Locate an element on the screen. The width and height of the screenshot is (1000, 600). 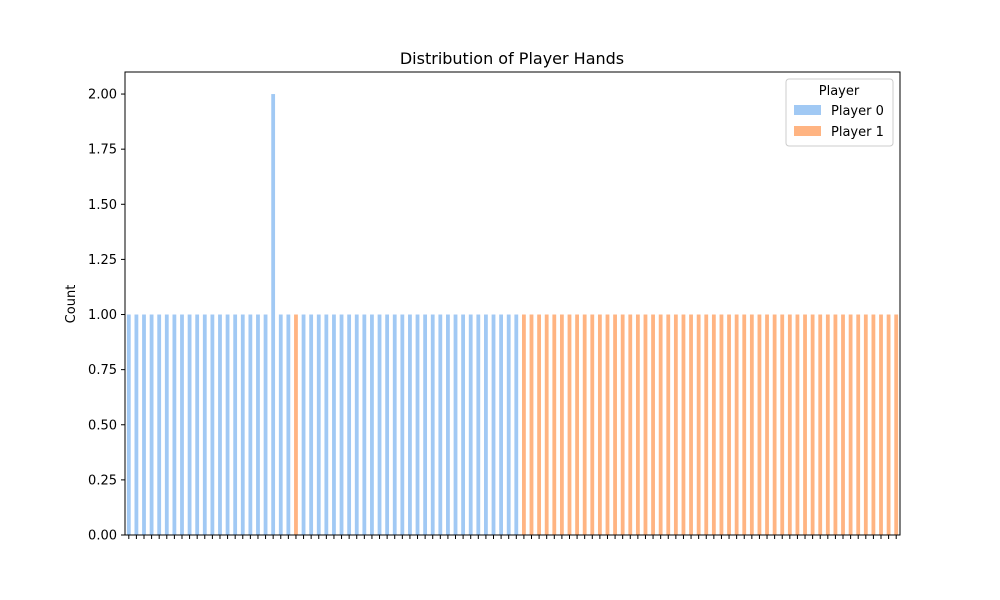
legend: Player Player 0 Player 1 is located at coordinates (839, 112).